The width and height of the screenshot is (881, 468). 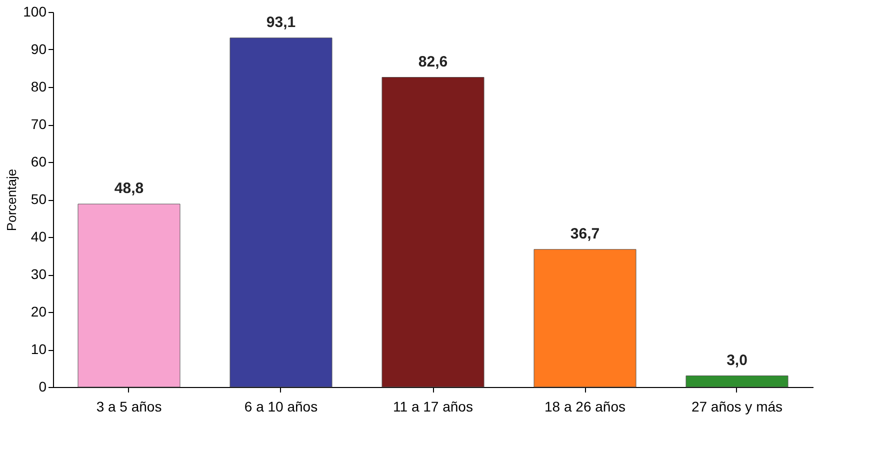 What do you see at coordinates (38, 86) in the screenshot?
I see `y-tick-label: 80` at bounding box center [38, 86].